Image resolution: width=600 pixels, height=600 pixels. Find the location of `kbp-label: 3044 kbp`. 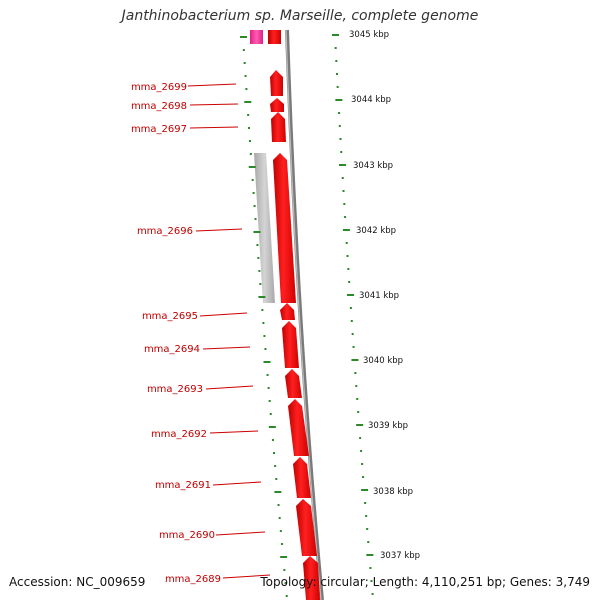

kbp-label: 3044 kbp is located at coordinates (371, 100).